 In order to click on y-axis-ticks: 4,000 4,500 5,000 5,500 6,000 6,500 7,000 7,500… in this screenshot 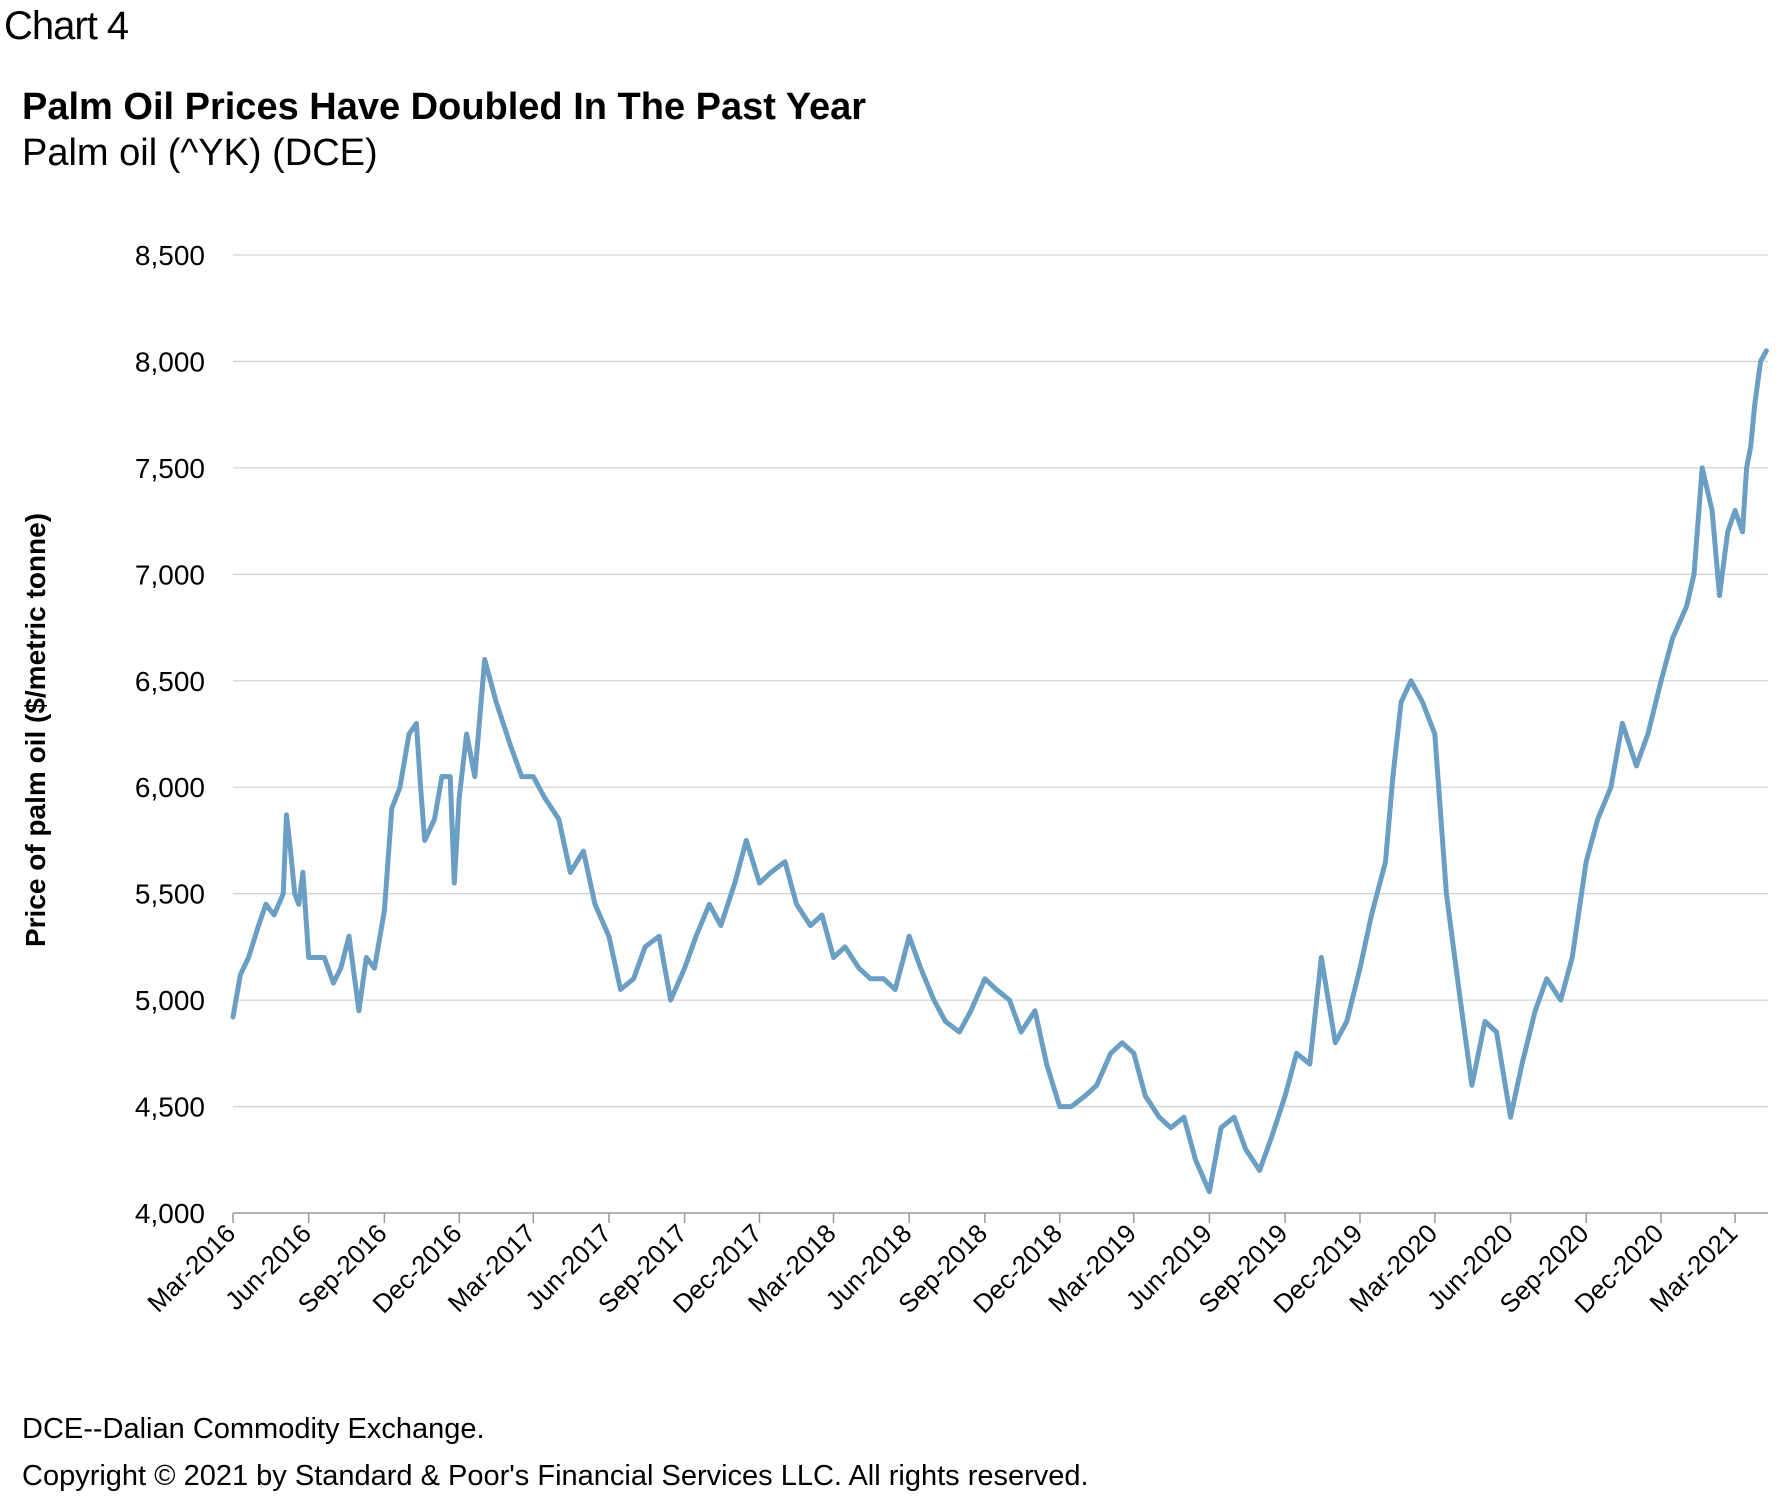, I will do `click(170, 734)`.